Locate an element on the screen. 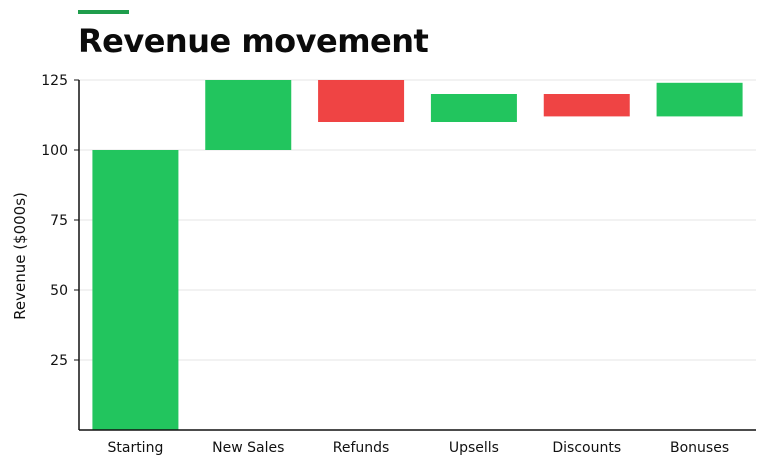 The height and width of the screenshot is (466, 767). x-tick-label: Discounts is located at coordinates (586, 448).